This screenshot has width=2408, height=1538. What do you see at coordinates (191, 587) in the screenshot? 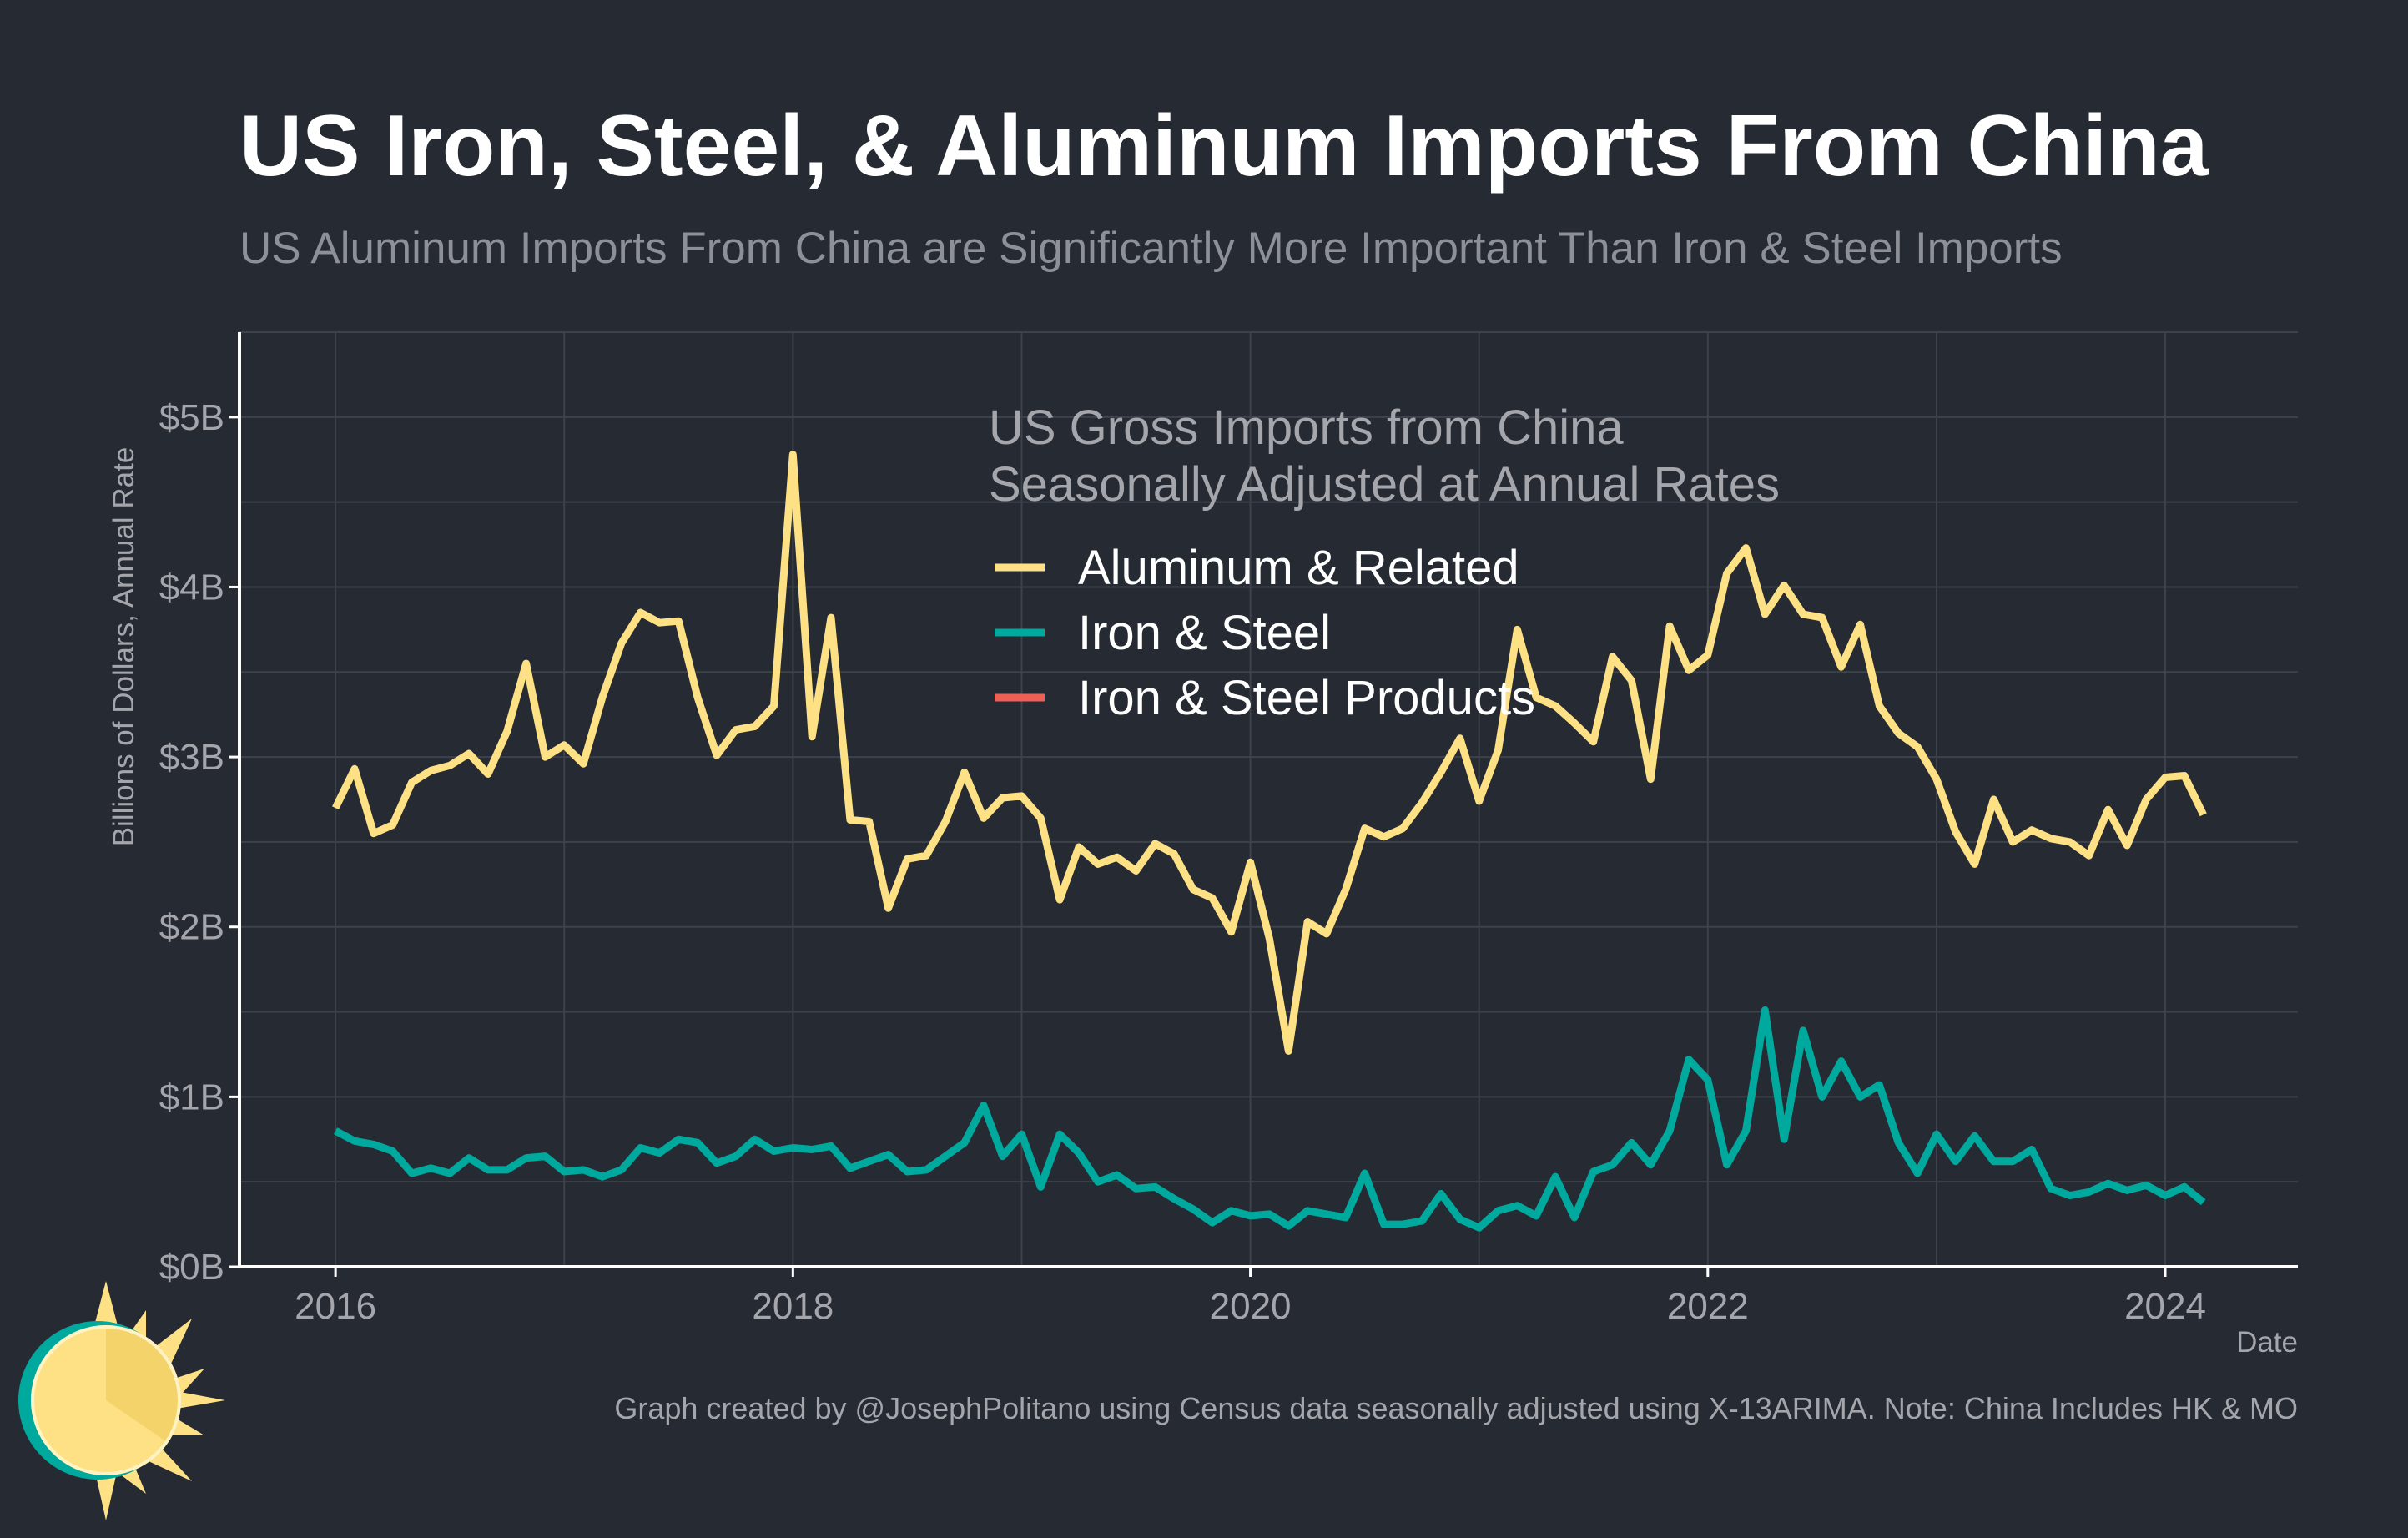
I see `y-tick-label: $4B` at bounding box center [191, 587].